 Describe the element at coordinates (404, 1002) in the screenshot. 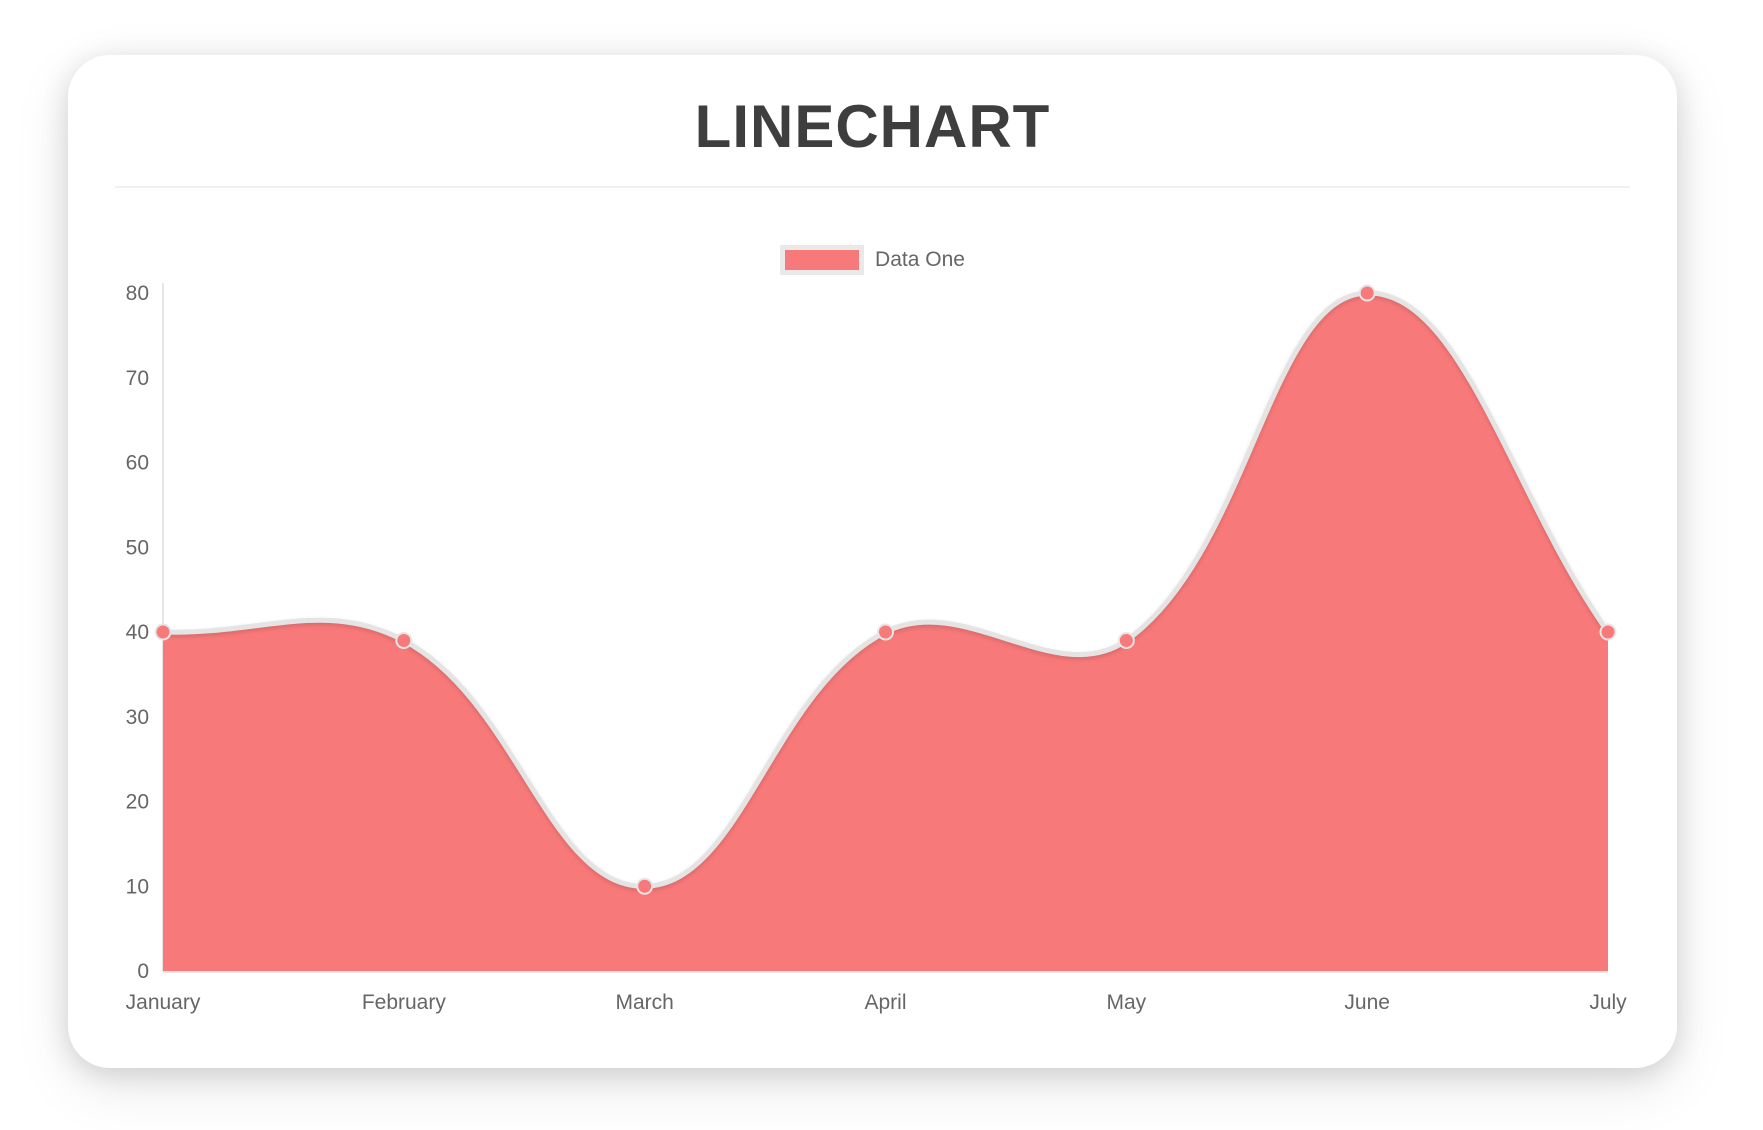

I see `x-tick-label-february: February` at that location.